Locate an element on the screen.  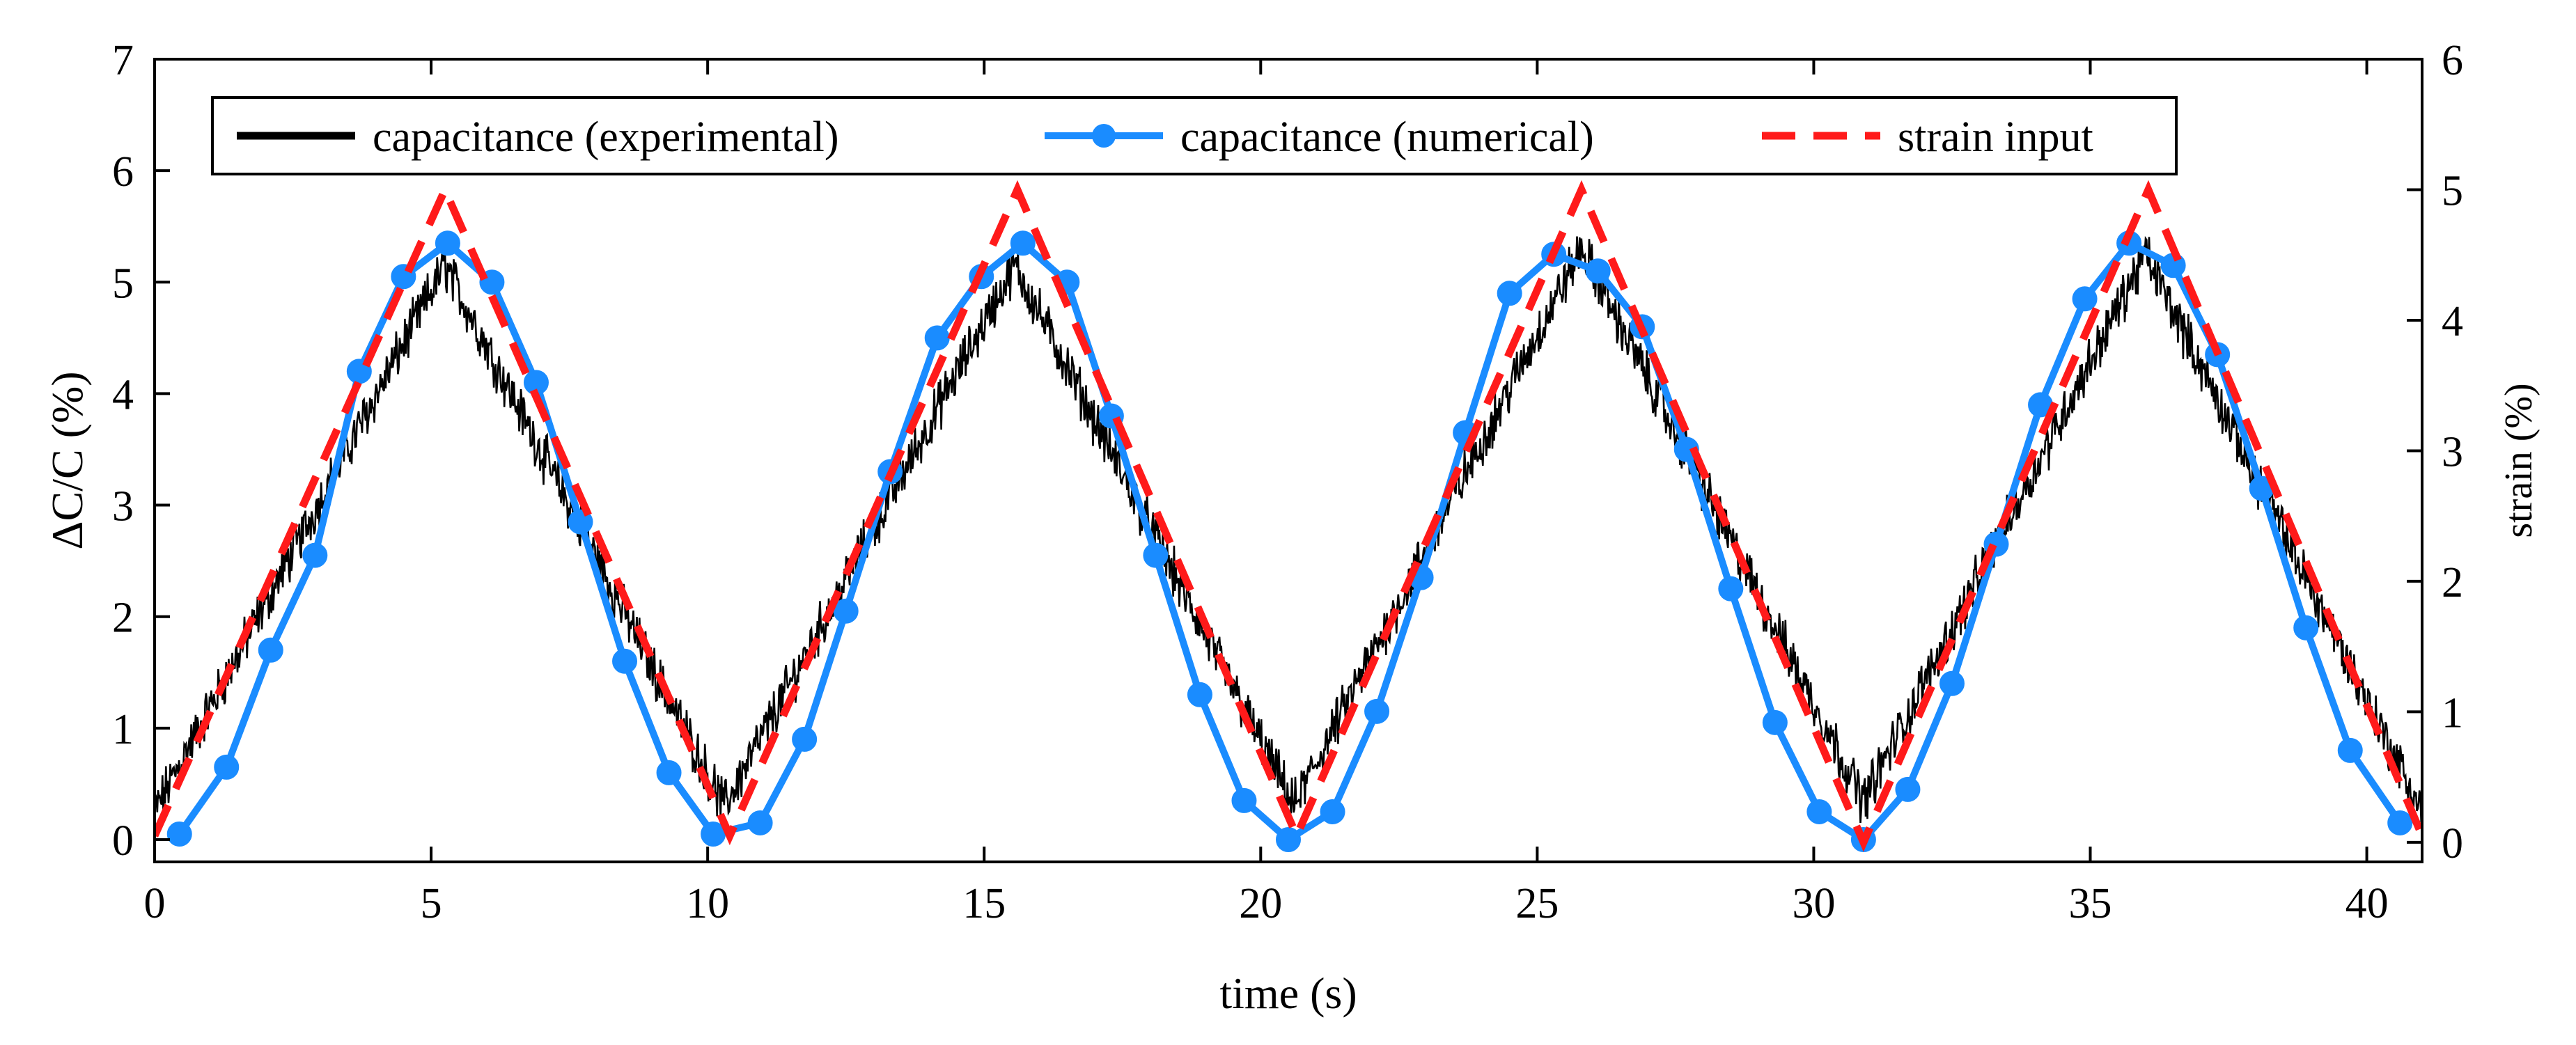
y-right-tick-label: 4 is located at coordinates (2452, 321).